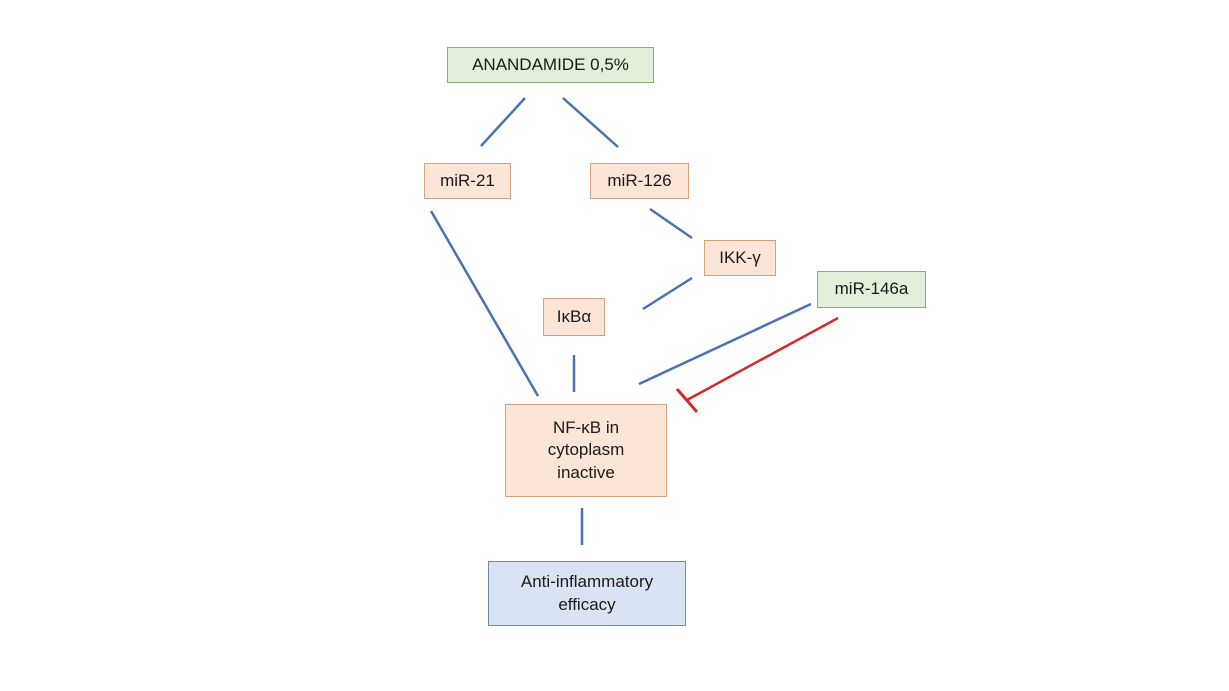 Image resolution: width=1229 pixels, height=691 pixels. What do you see at coordinates (671, 223) in the screenshot?
I see `arrow-mir126-to-ikk` at bounding box center [671, 223].